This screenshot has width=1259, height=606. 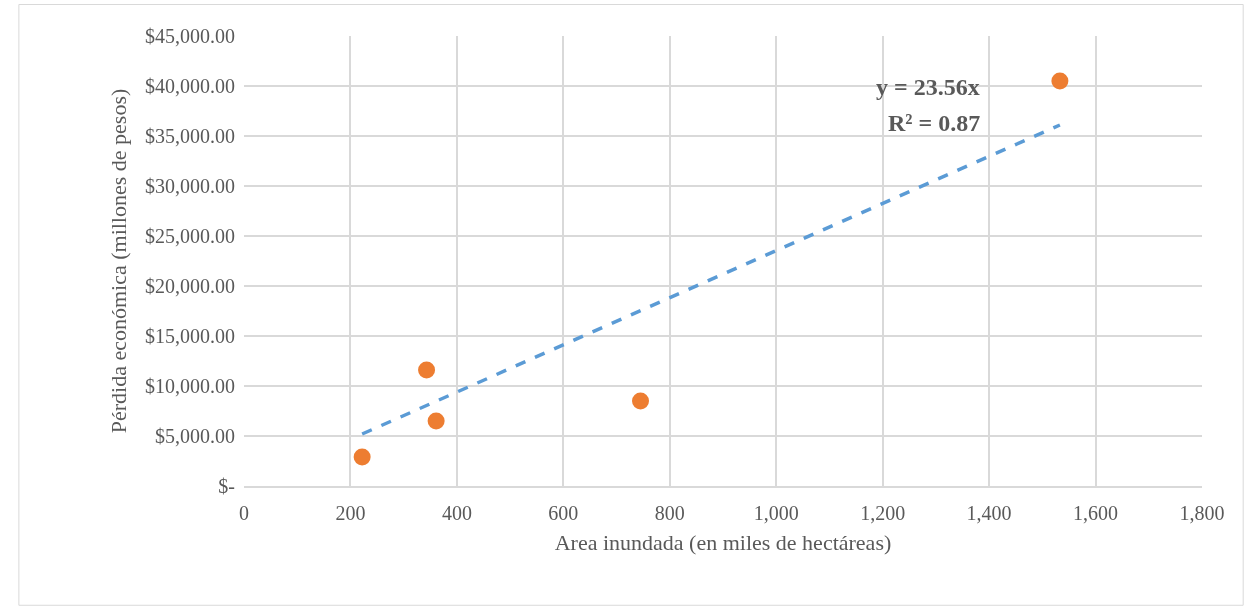 I want to click on y-tick-label: $15,000.00, so click(x=190, y=336).